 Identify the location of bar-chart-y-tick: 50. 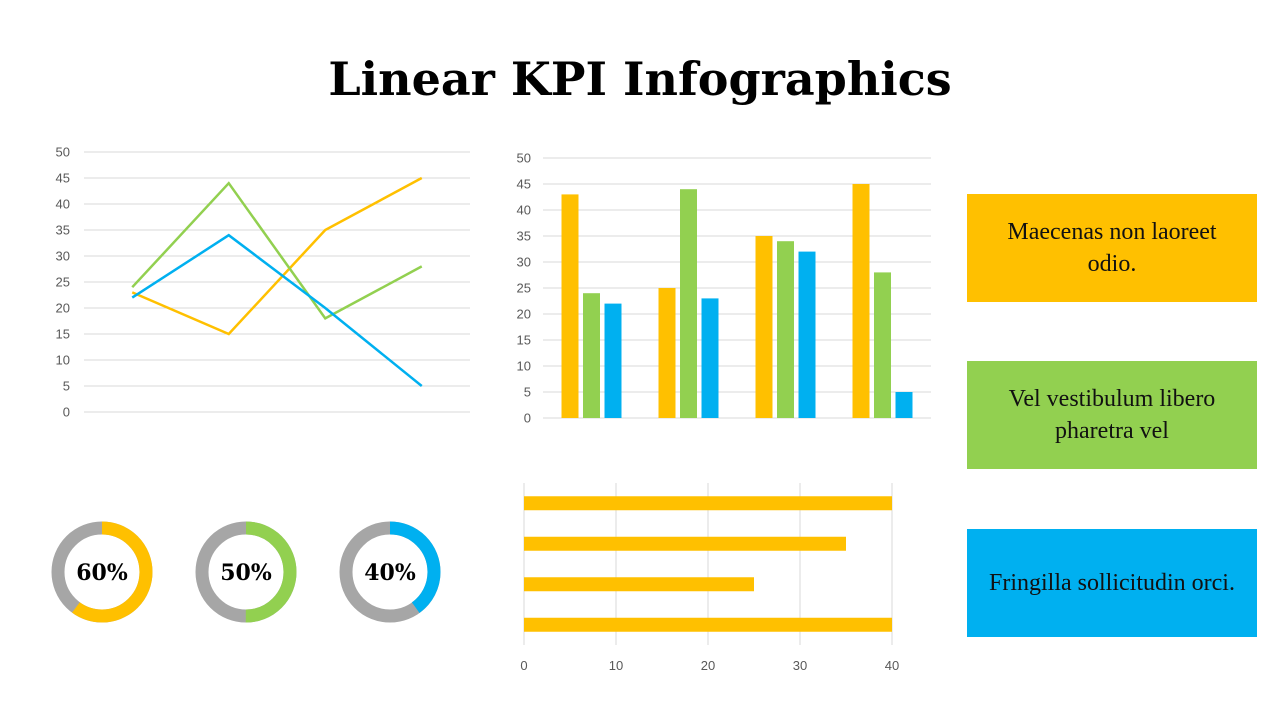
(524, 158).